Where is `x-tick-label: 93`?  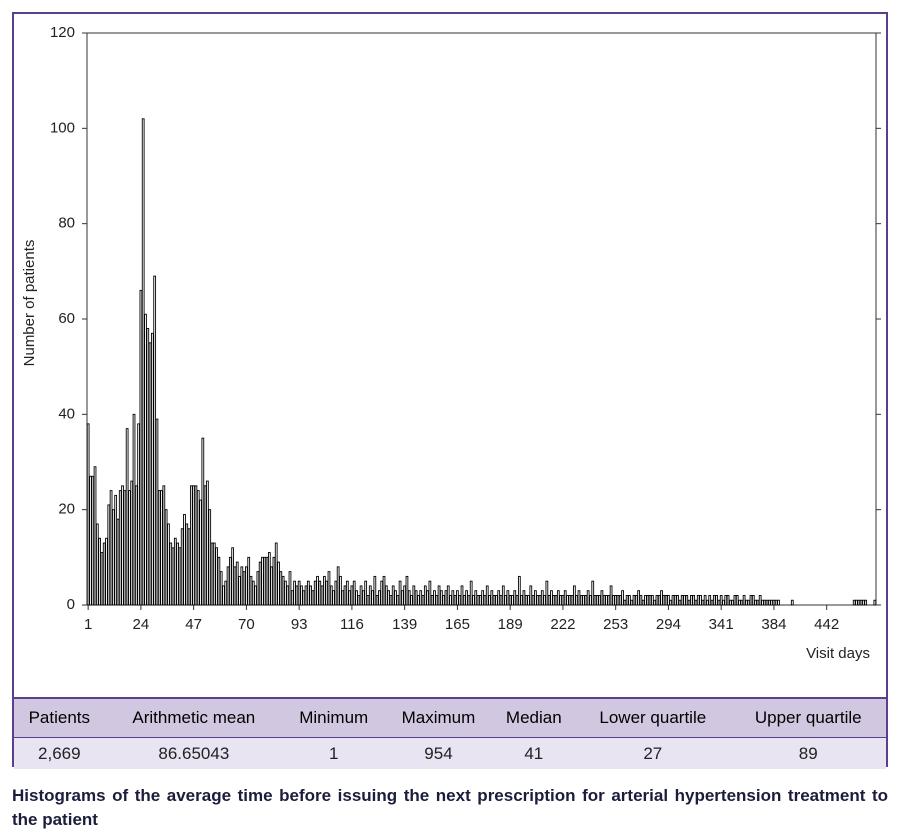
x-tick-label: 93 is located at coordinates (299, 624).